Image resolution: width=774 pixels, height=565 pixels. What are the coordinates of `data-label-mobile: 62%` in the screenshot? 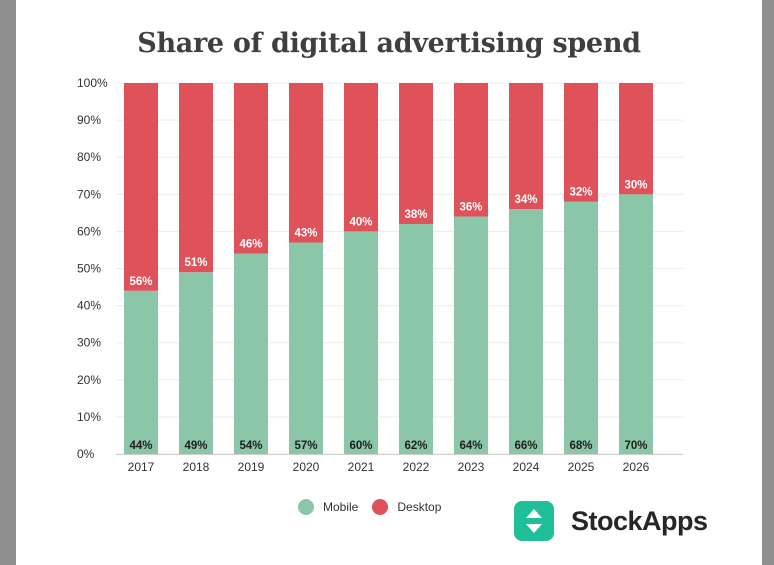 It's located at (415, 446).